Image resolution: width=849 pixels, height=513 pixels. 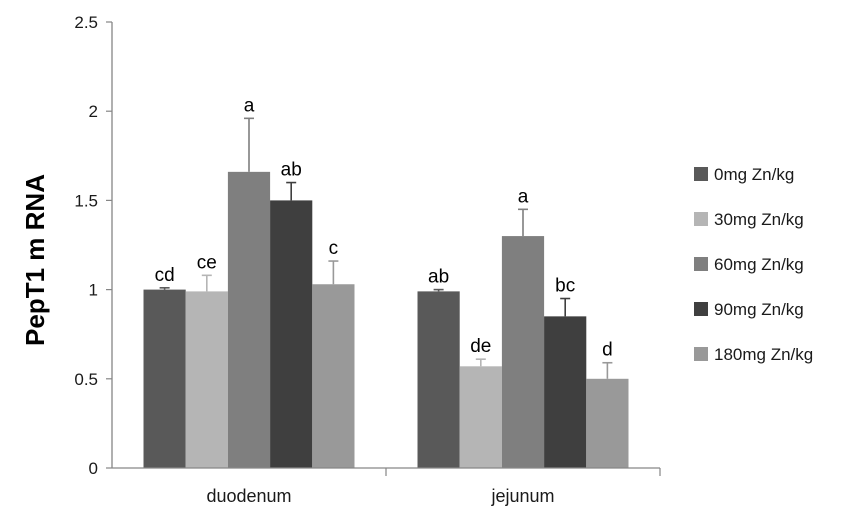 I want to click on y-tick-label: 0.5, so click(x=86, y=379).